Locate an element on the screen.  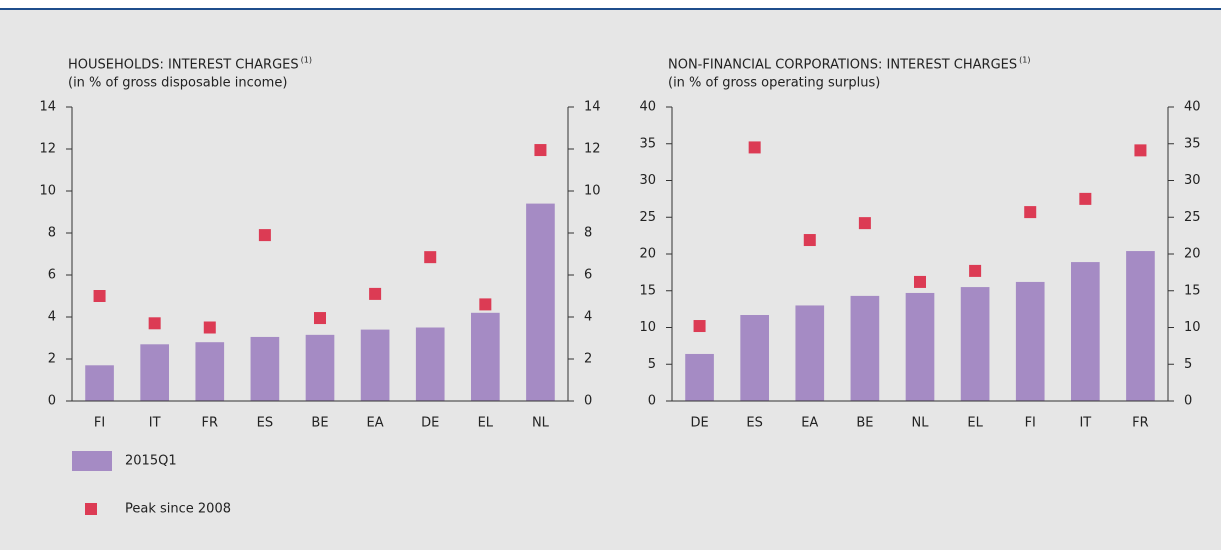
y2-tick-label: 35 is located at coordinates (1192, 143).